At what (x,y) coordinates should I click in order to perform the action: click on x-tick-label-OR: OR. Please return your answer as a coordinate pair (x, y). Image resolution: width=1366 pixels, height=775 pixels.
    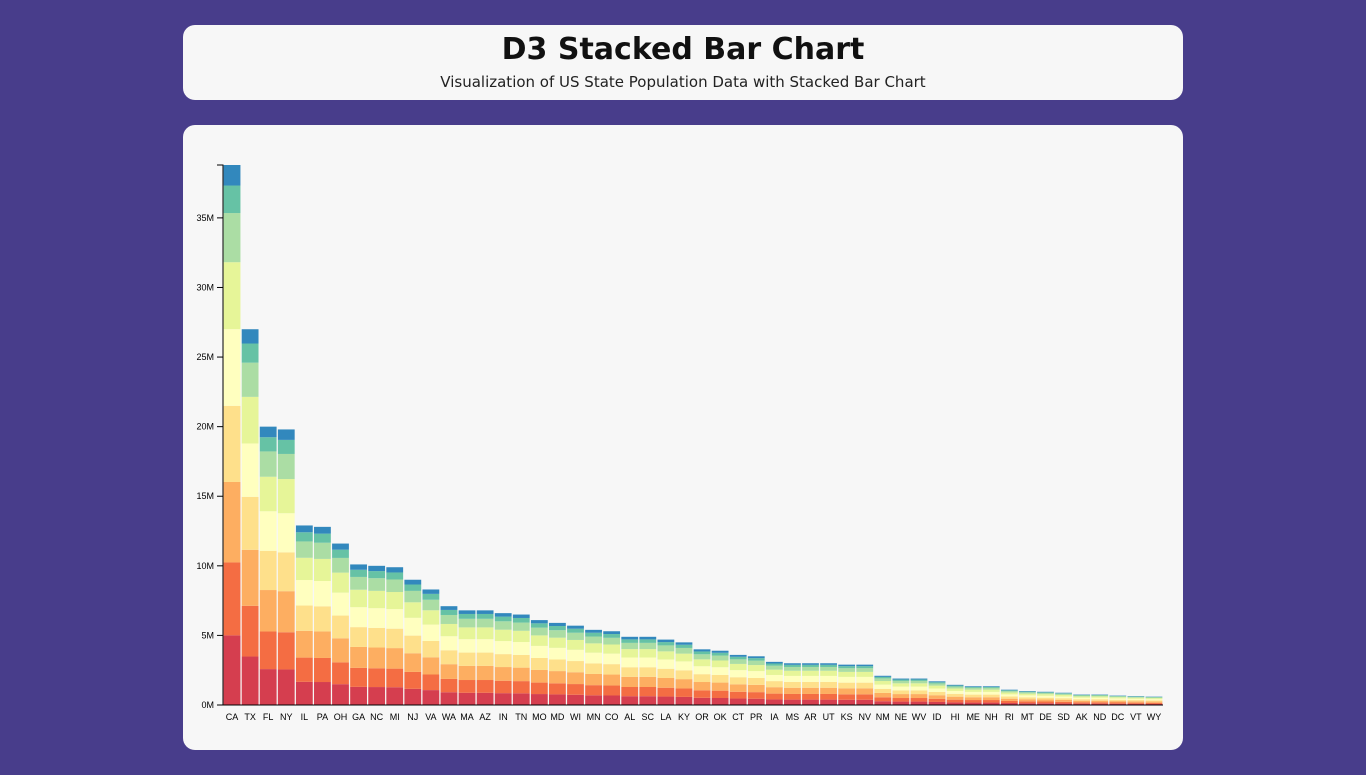
    Looking at the image, I should click on (702, 717).